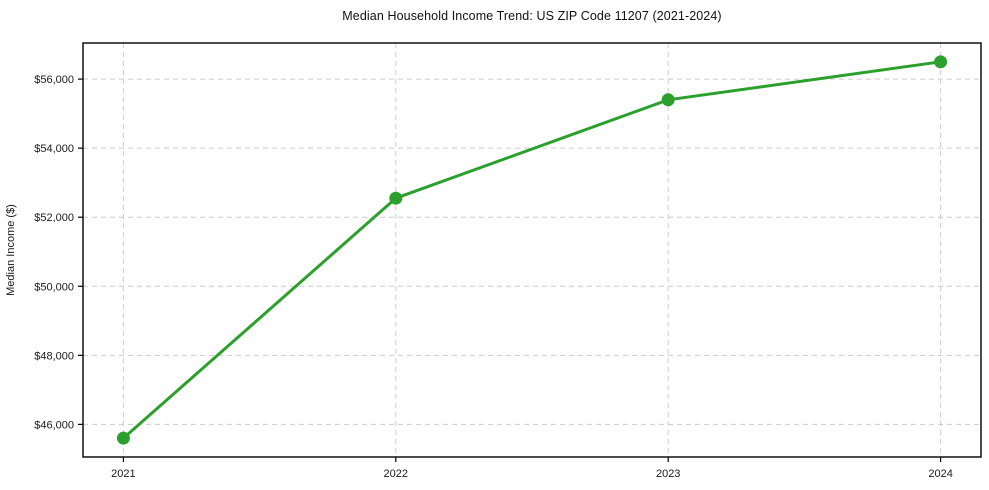  What do you see at coordinates (940, 474) in the screenshot?
I see `x-tick-label: 2024` at bounding box center [940, 474].